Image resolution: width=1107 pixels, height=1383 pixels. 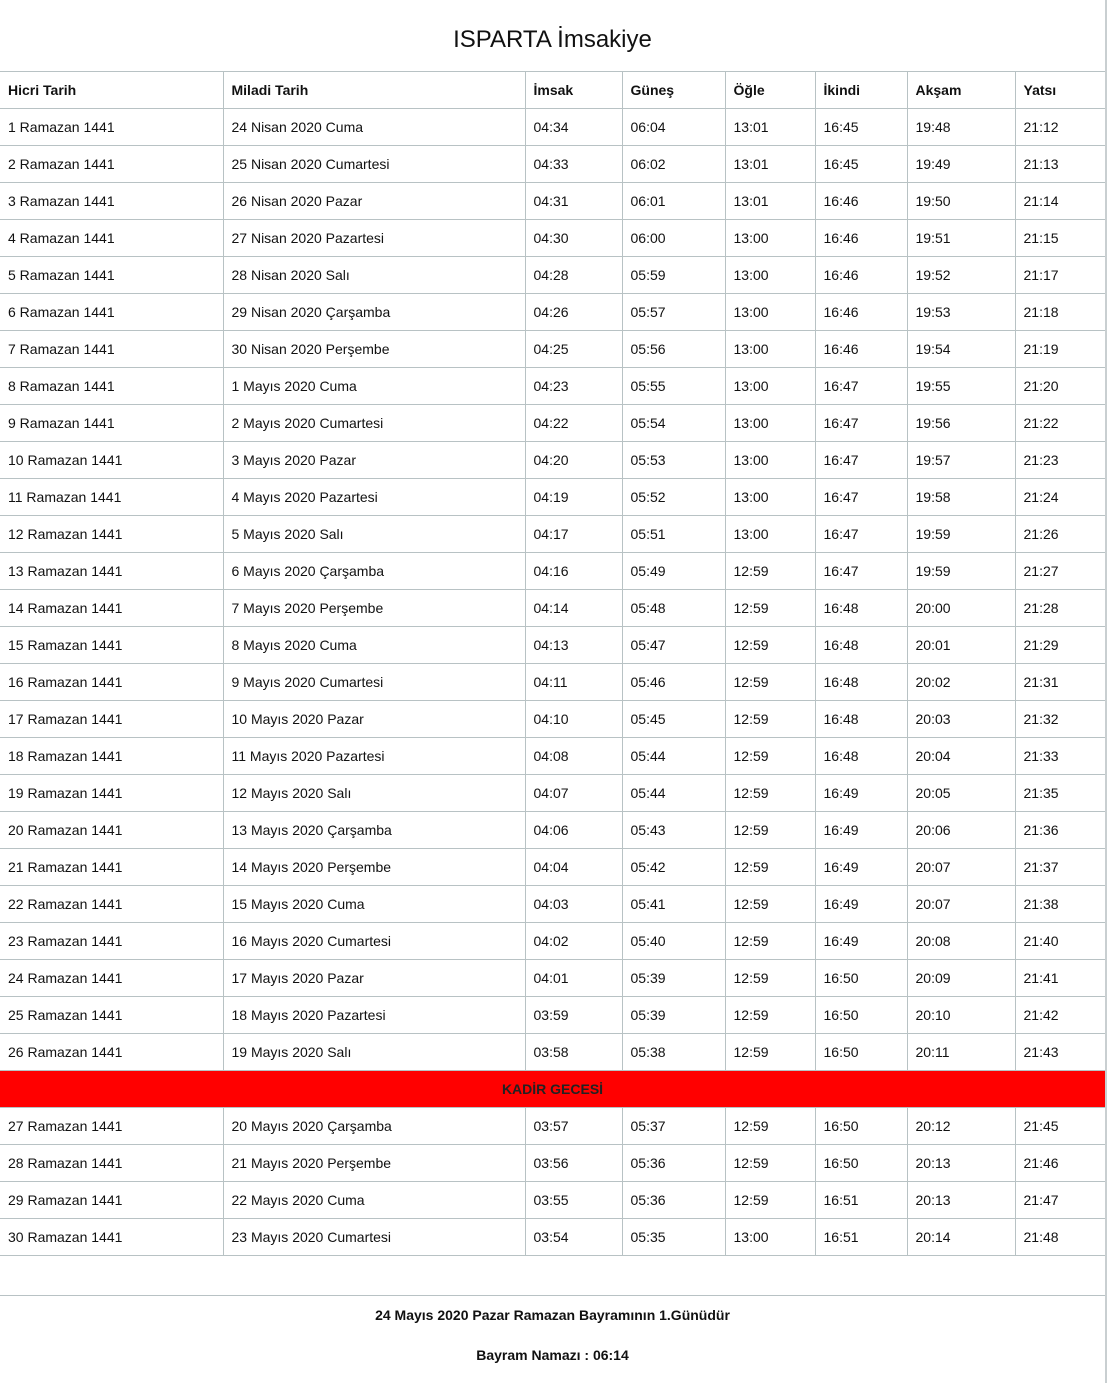 I want to click on table-cell: 05:40, so click(x=673, y=941).